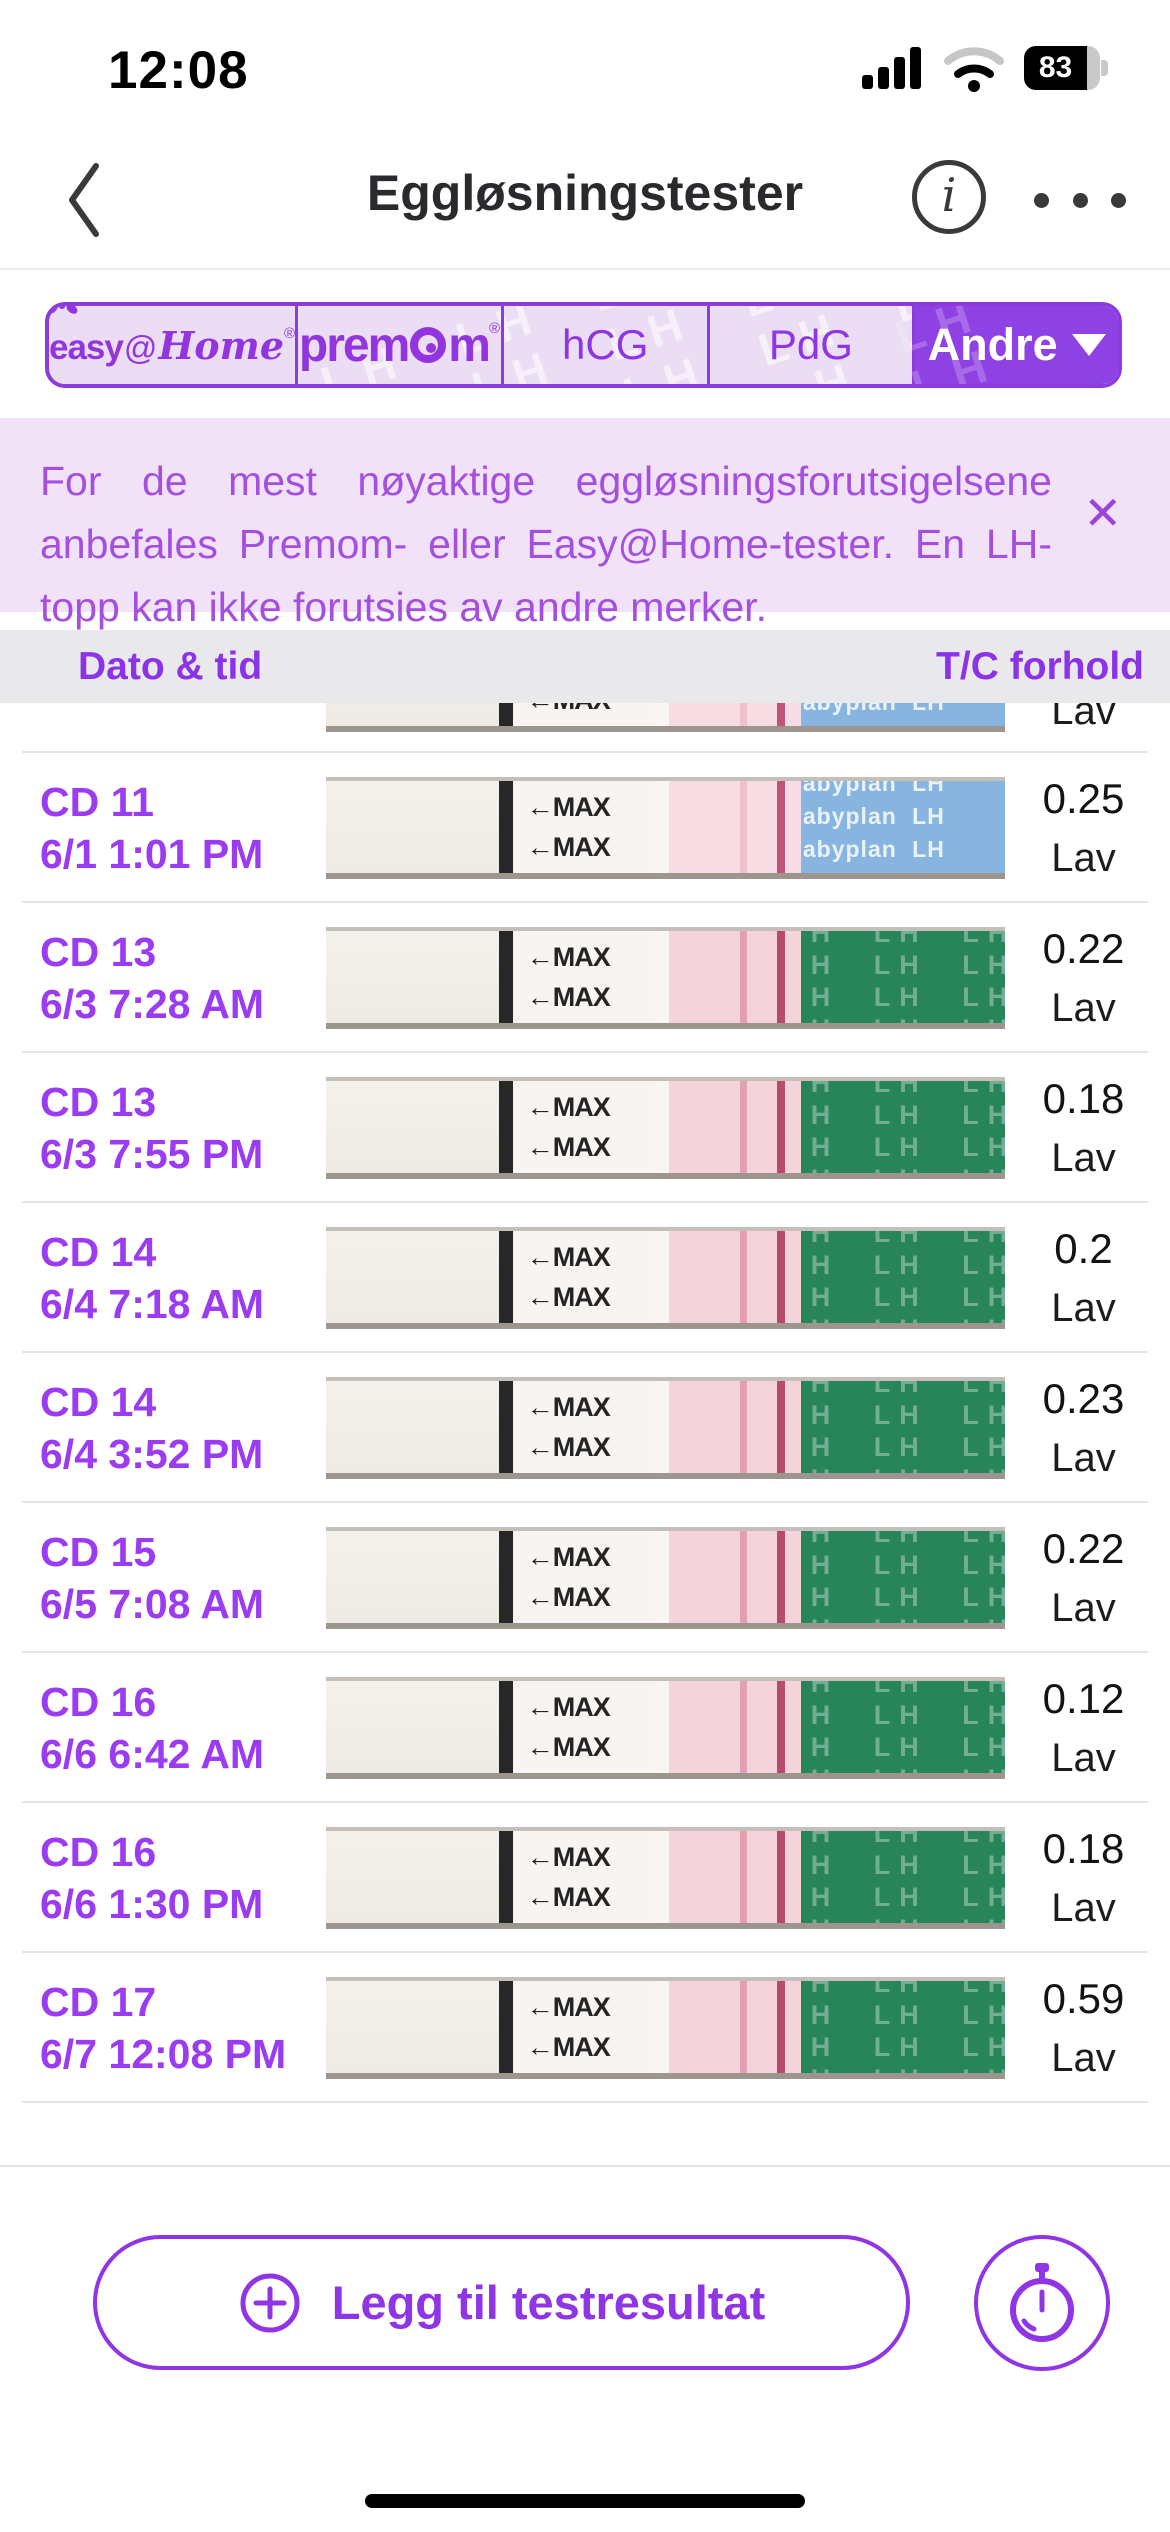  What do you see at coordinates (501, 2302) in the screenshot?
I see `add-test-result-button: Legg til testresultat` at bounding box center [501, 2302].